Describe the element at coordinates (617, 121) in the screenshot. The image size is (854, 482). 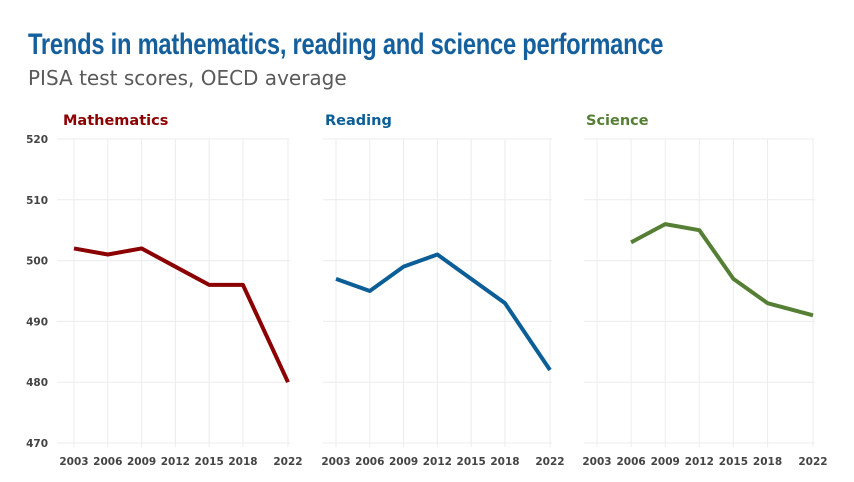
I see `science-panel-title: Science` at that location.